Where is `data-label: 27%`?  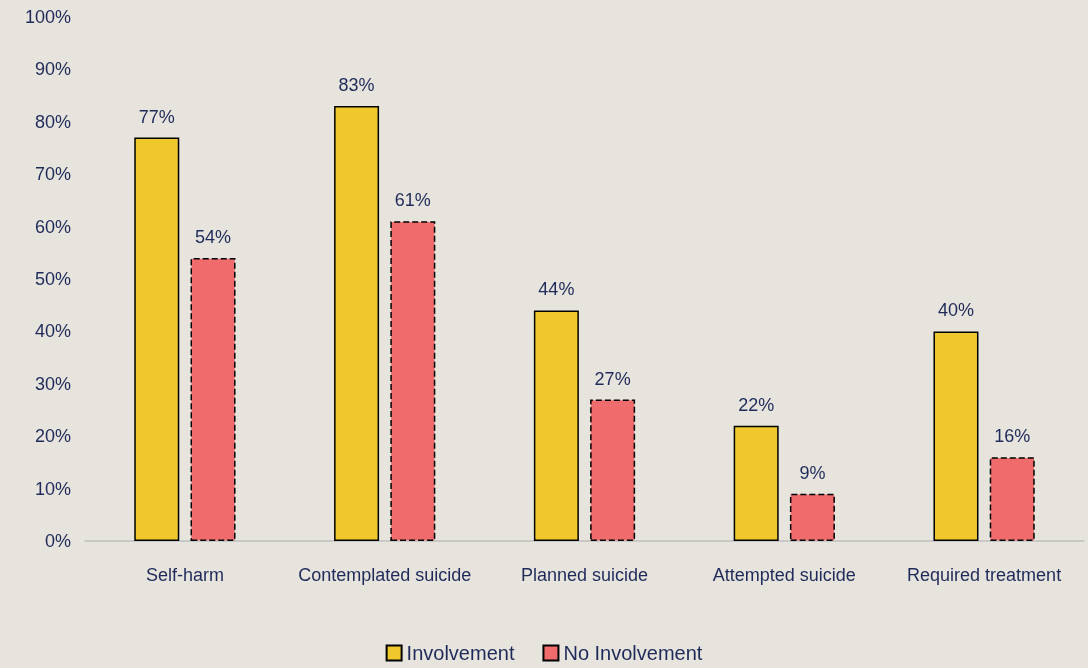 data-label: 27% is located at coordinates (612, 378).